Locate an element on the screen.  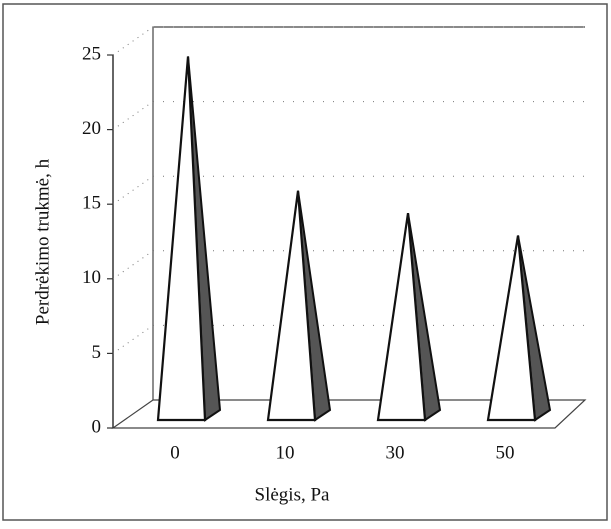
floor is located at coordinates (349, 414).